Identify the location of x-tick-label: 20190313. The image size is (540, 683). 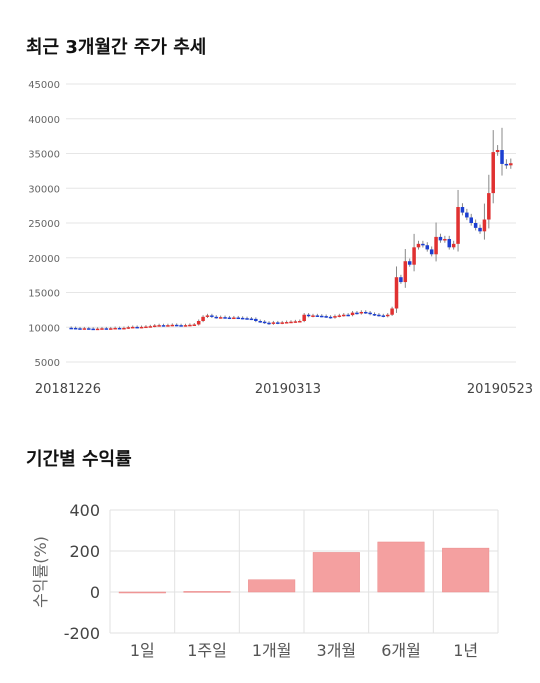
(288, 389).